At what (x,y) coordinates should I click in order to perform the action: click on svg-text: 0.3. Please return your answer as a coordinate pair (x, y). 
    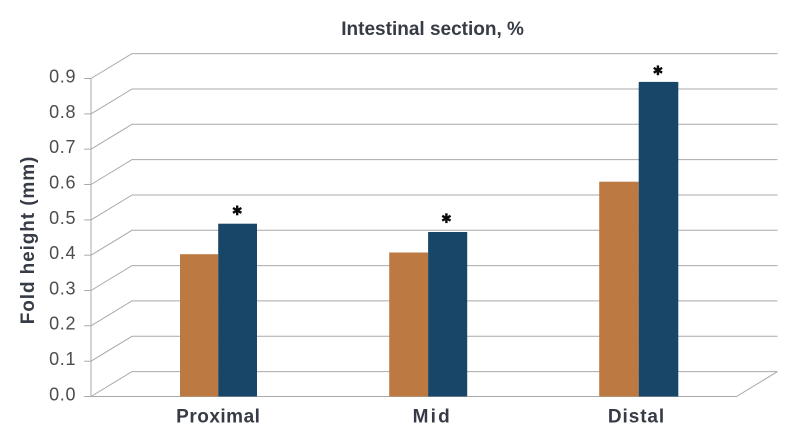
    Looking at the image, I should click on (62, 288).